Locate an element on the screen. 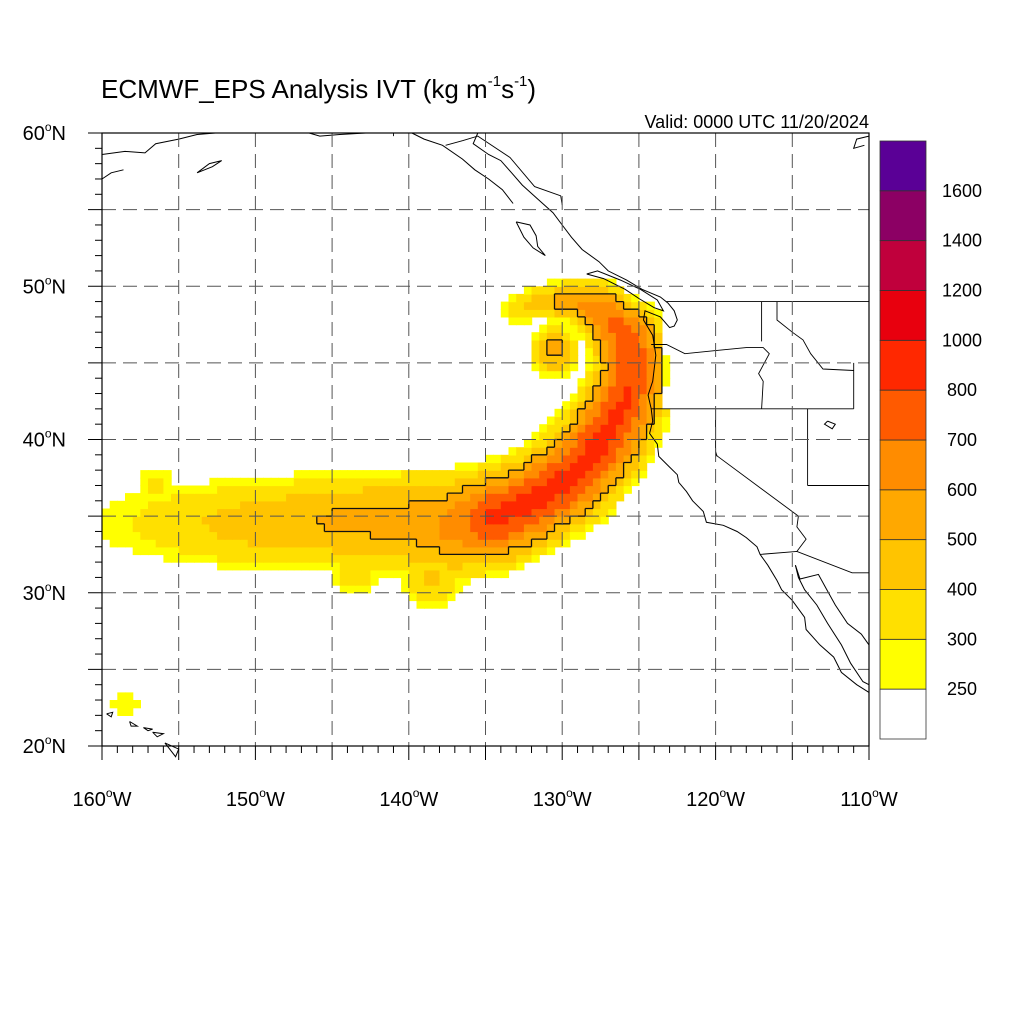  lat-label: 50oN is located at coordinates (44, 285).